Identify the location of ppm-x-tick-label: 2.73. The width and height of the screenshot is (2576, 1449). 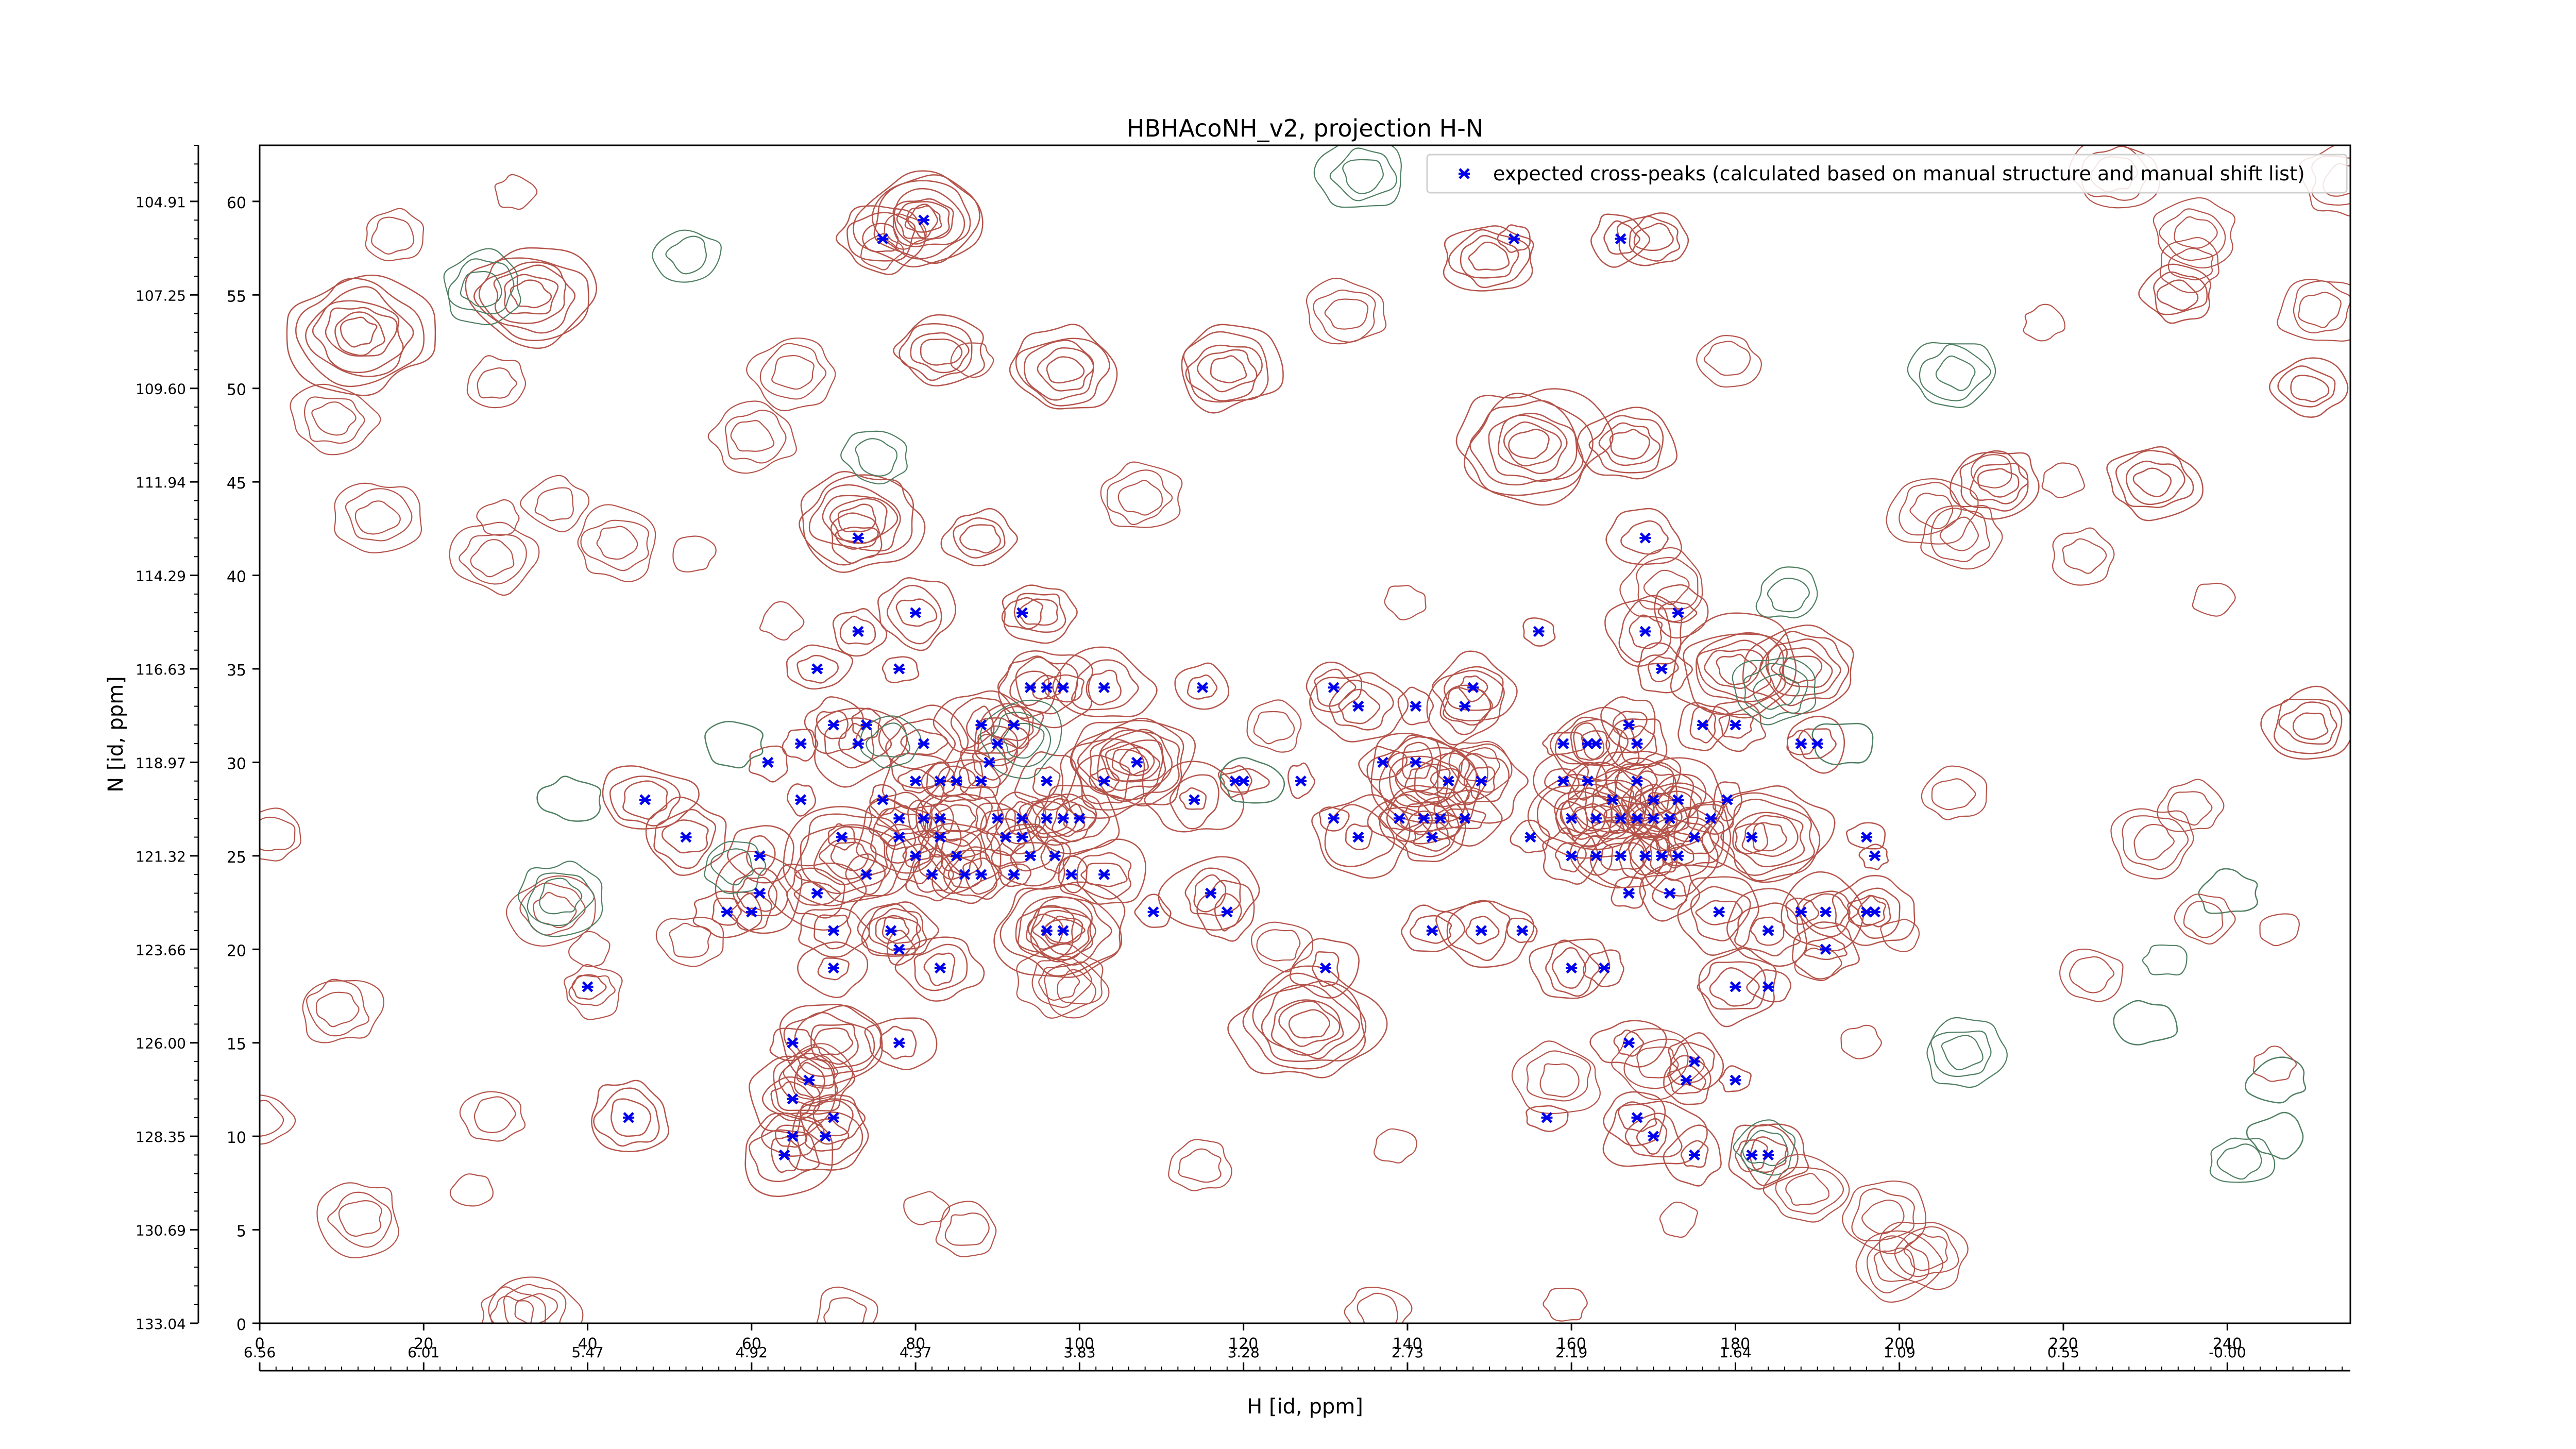
(1407, 1352).